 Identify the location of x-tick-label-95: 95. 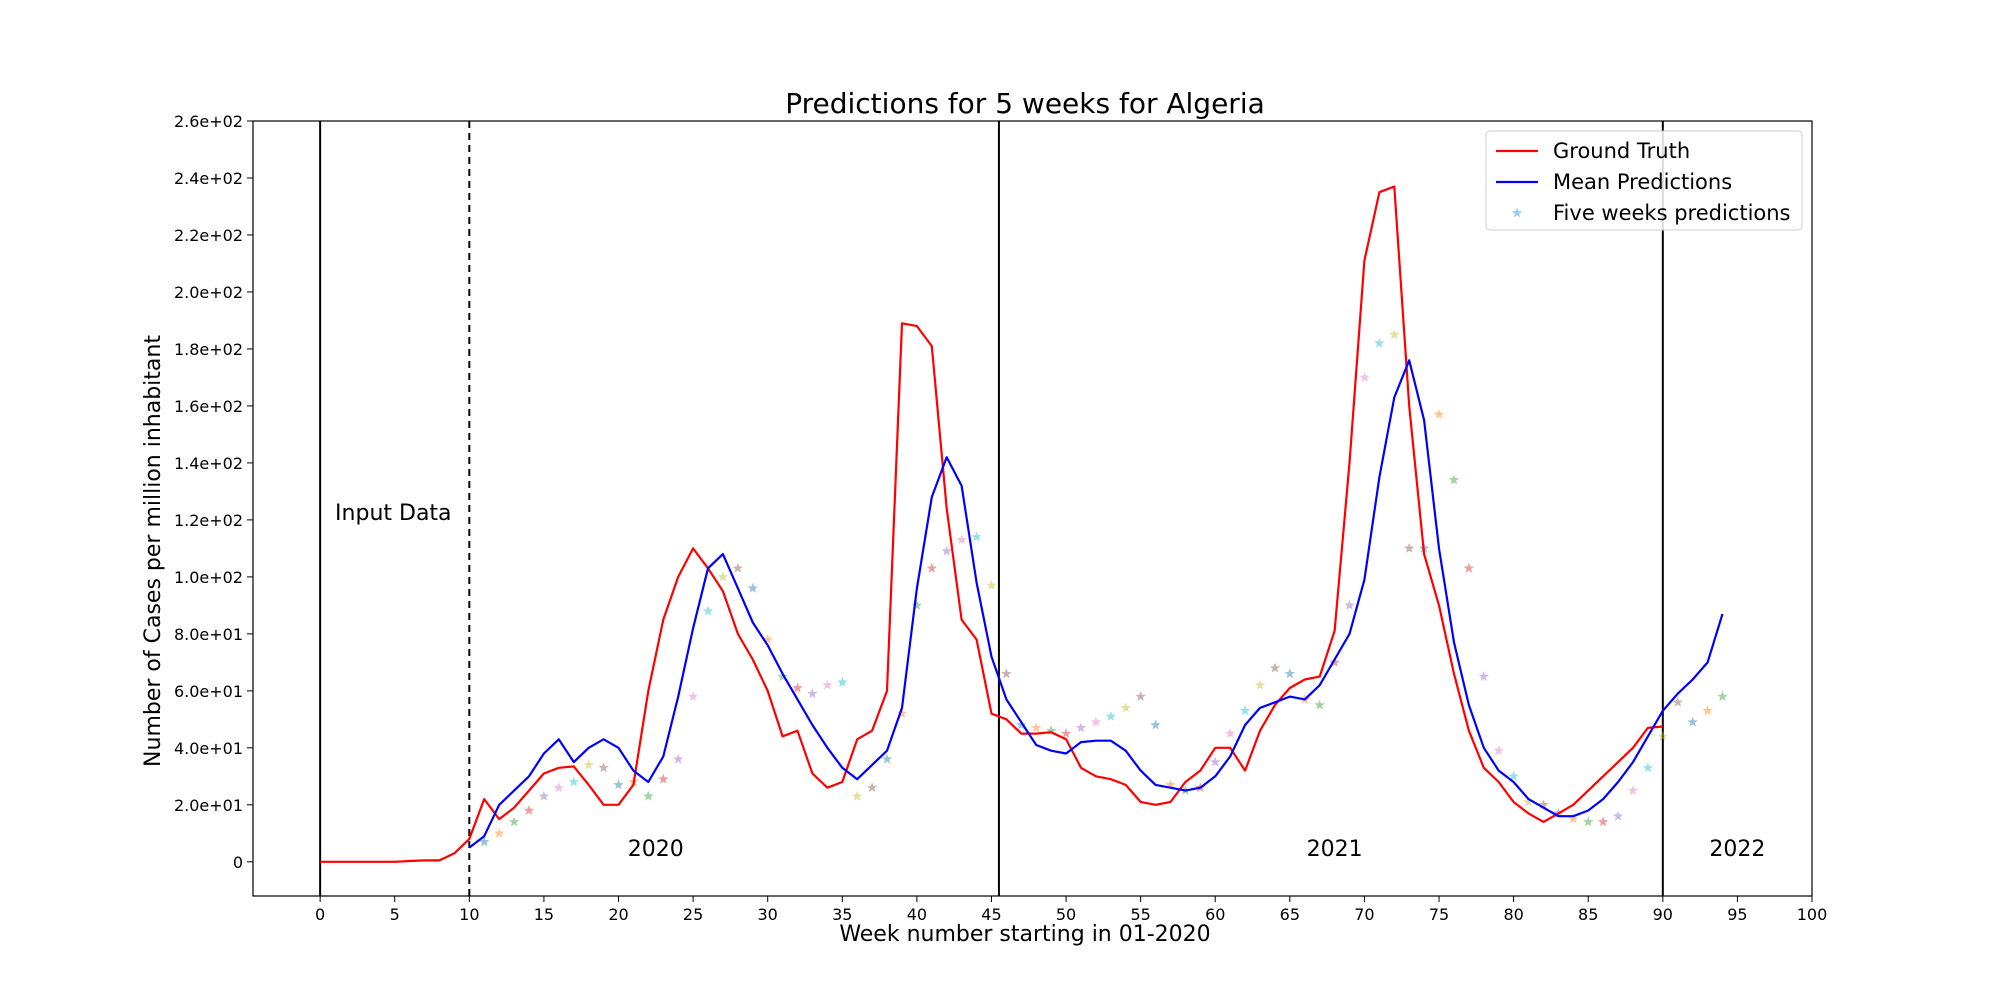
(1737, 914).